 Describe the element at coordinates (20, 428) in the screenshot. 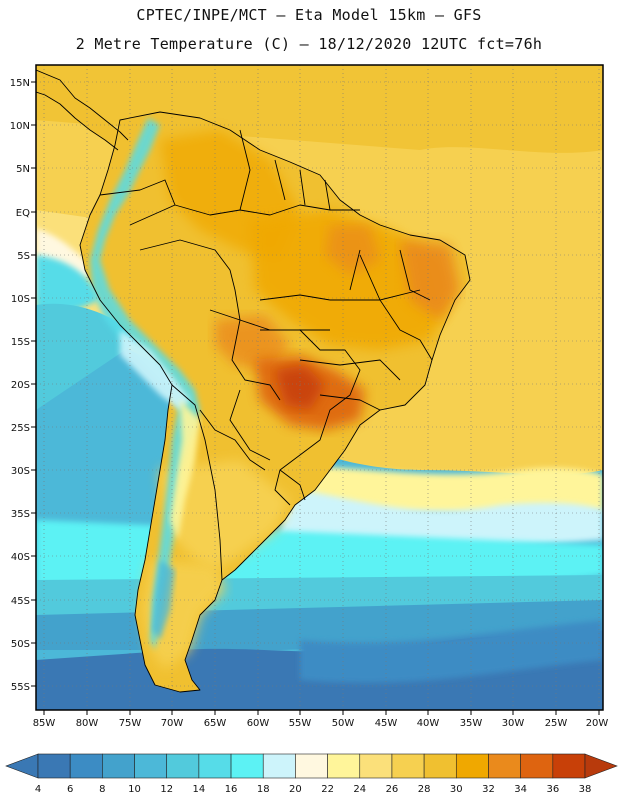

I see `lat-label-25s: 25S` at that location.